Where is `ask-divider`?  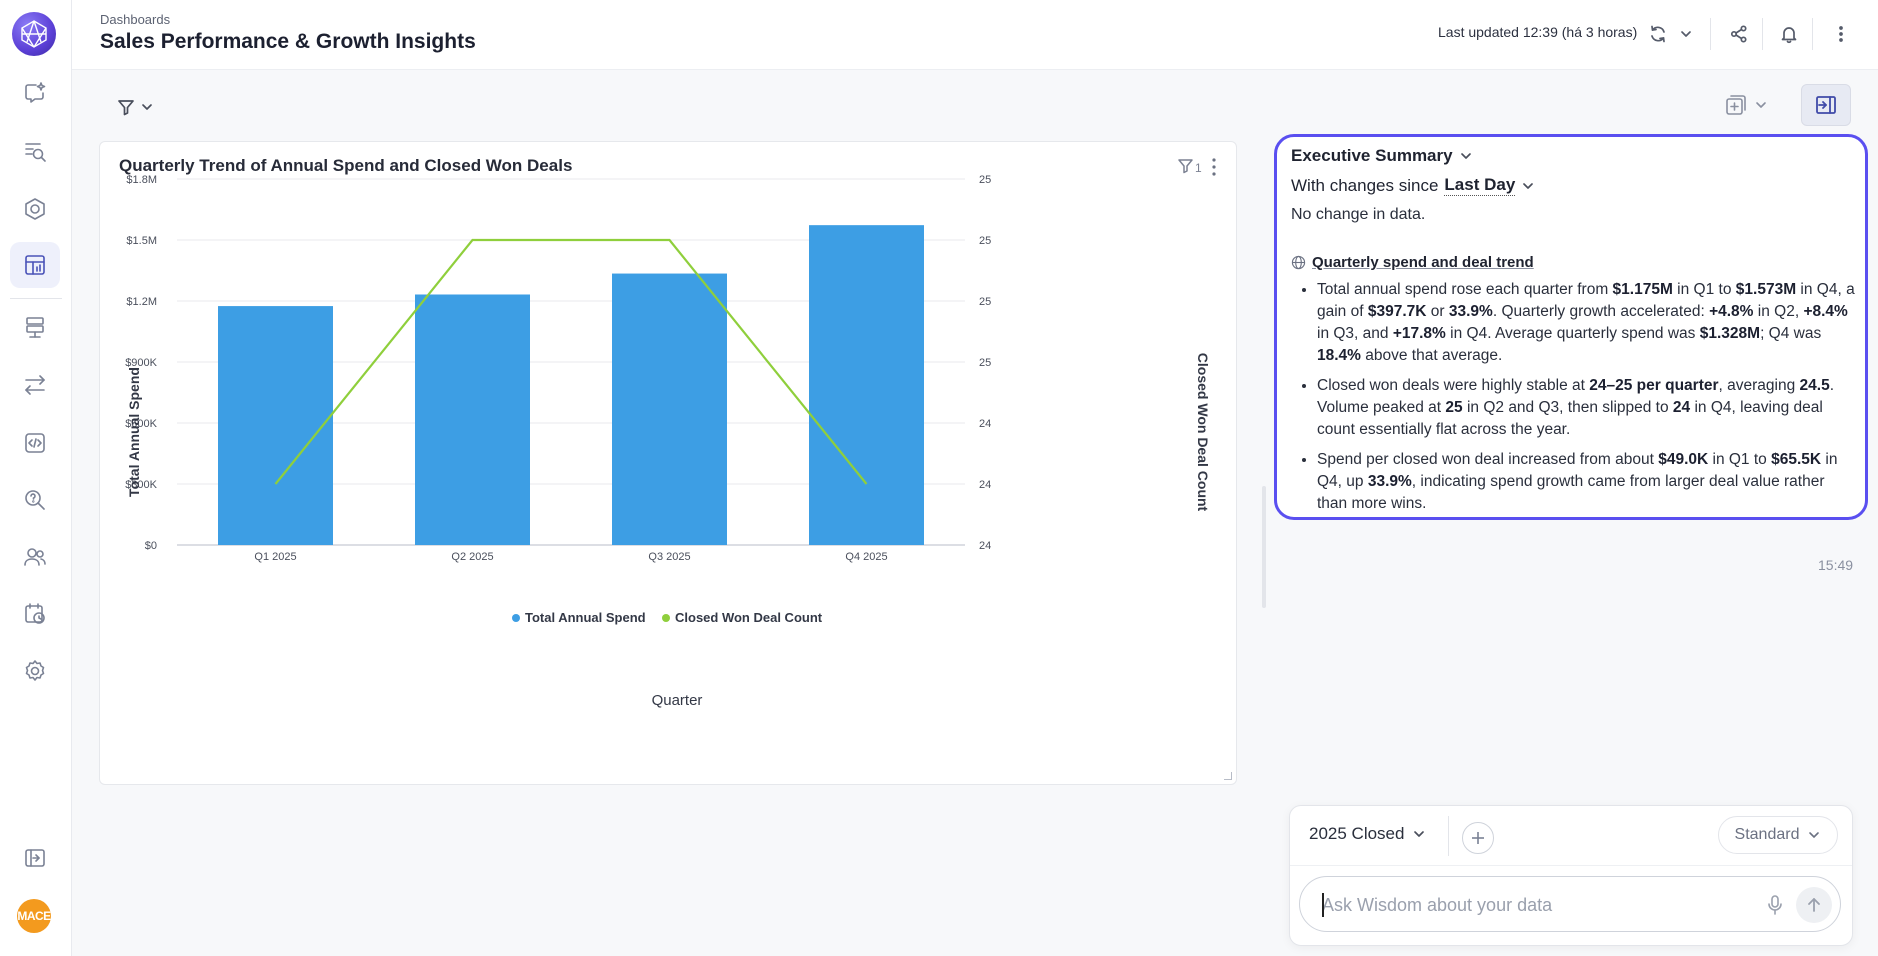 ask-divider is located at coordinates (1448, 836).